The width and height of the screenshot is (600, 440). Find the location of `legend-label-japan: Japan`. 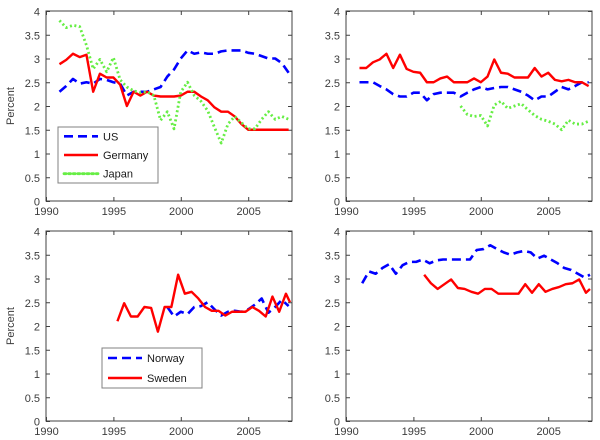

legend-label-japan: Japan is located at coordinates (118, 175).